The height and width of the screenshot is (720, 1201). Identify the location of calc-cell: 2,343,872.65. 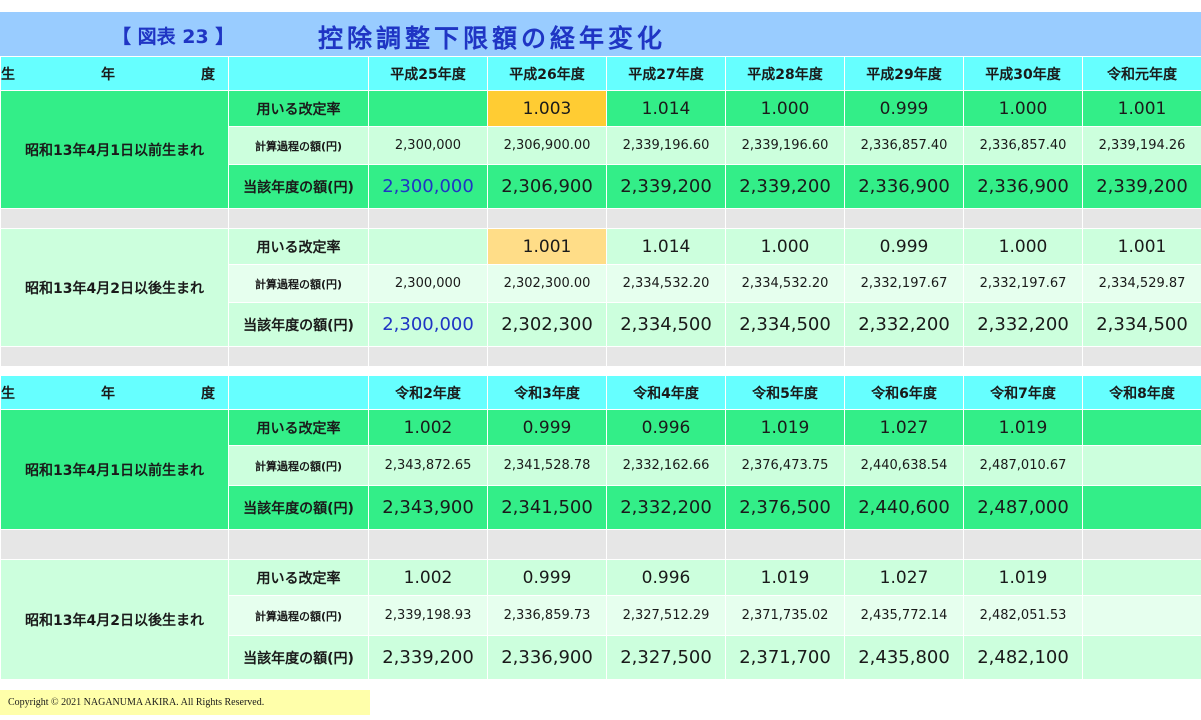
(428, 465).